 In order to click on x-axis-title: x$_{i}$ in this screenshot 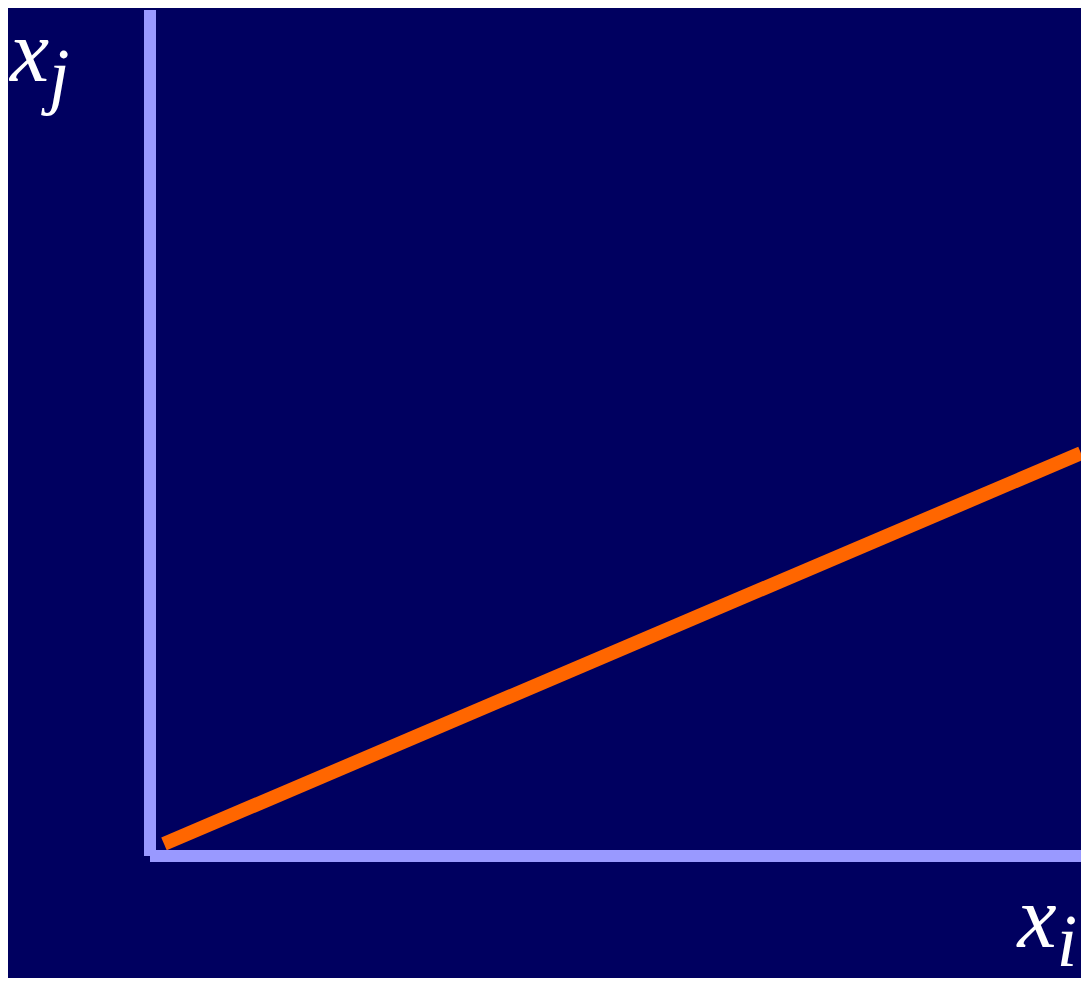, I will do `click(1047, 925)`.